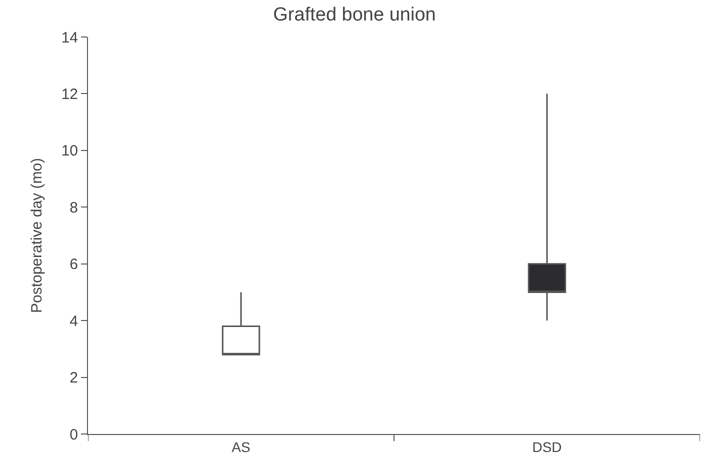 The image size is (709, 474). What do you see at coordinates (74, 265) in the screenshot?
I see `y-tick-label: 6` at bounding box center [74, 265].